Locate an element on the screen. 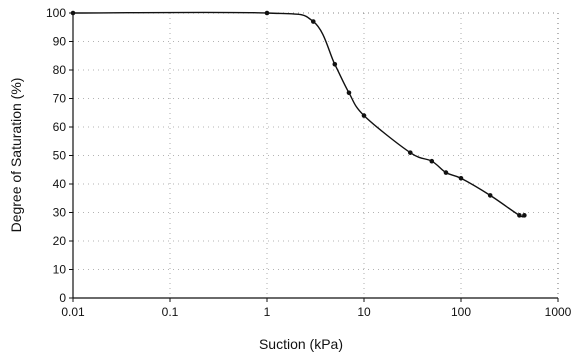 The width and height of the screenshot is (575, 357). y-tick-label-0: 0 is located at coordinates (62, 298).